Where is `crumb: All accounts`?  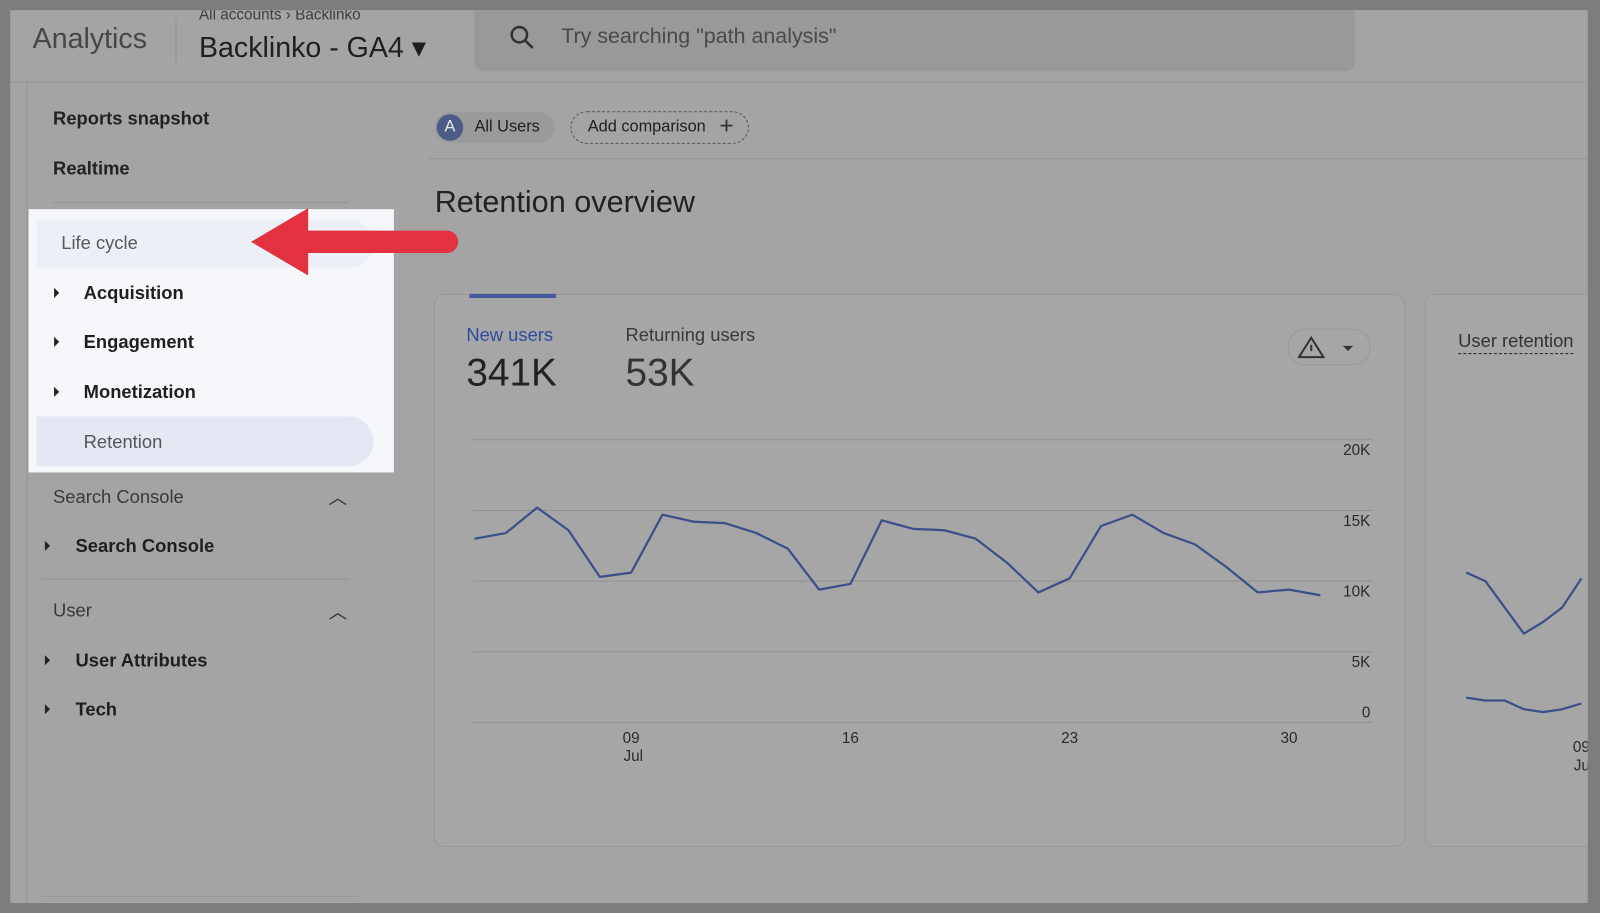 crumb: All accounts is located at coordinates (240, 17).